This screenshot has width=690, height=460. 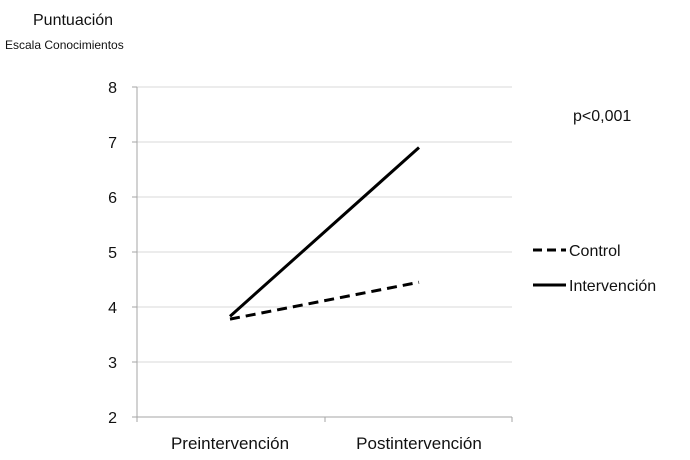 What do you see at coordinates (595, 251) in the screenshot?
I see `legend-label: Control` at bounding box center [595, 251].